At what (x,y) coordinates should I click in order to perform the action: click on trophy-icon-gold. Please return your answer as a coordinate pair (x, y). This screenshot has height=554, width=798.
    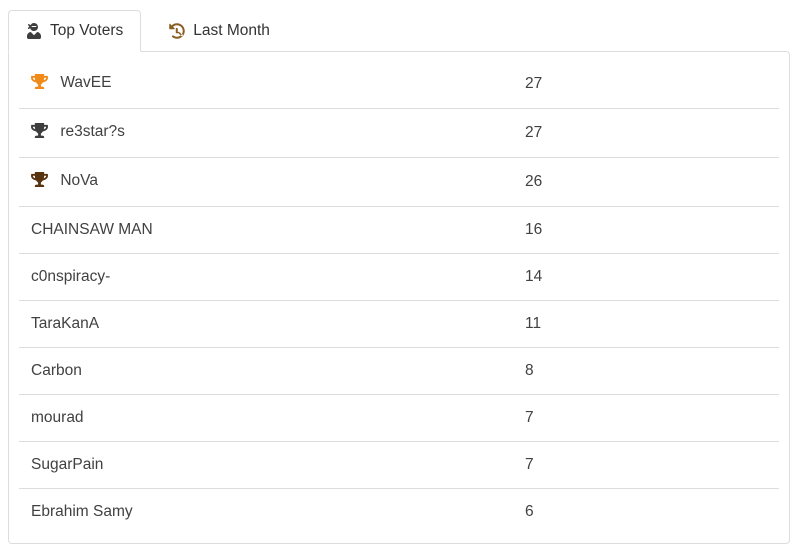
    Looking at the image, I should click on (39, 85).